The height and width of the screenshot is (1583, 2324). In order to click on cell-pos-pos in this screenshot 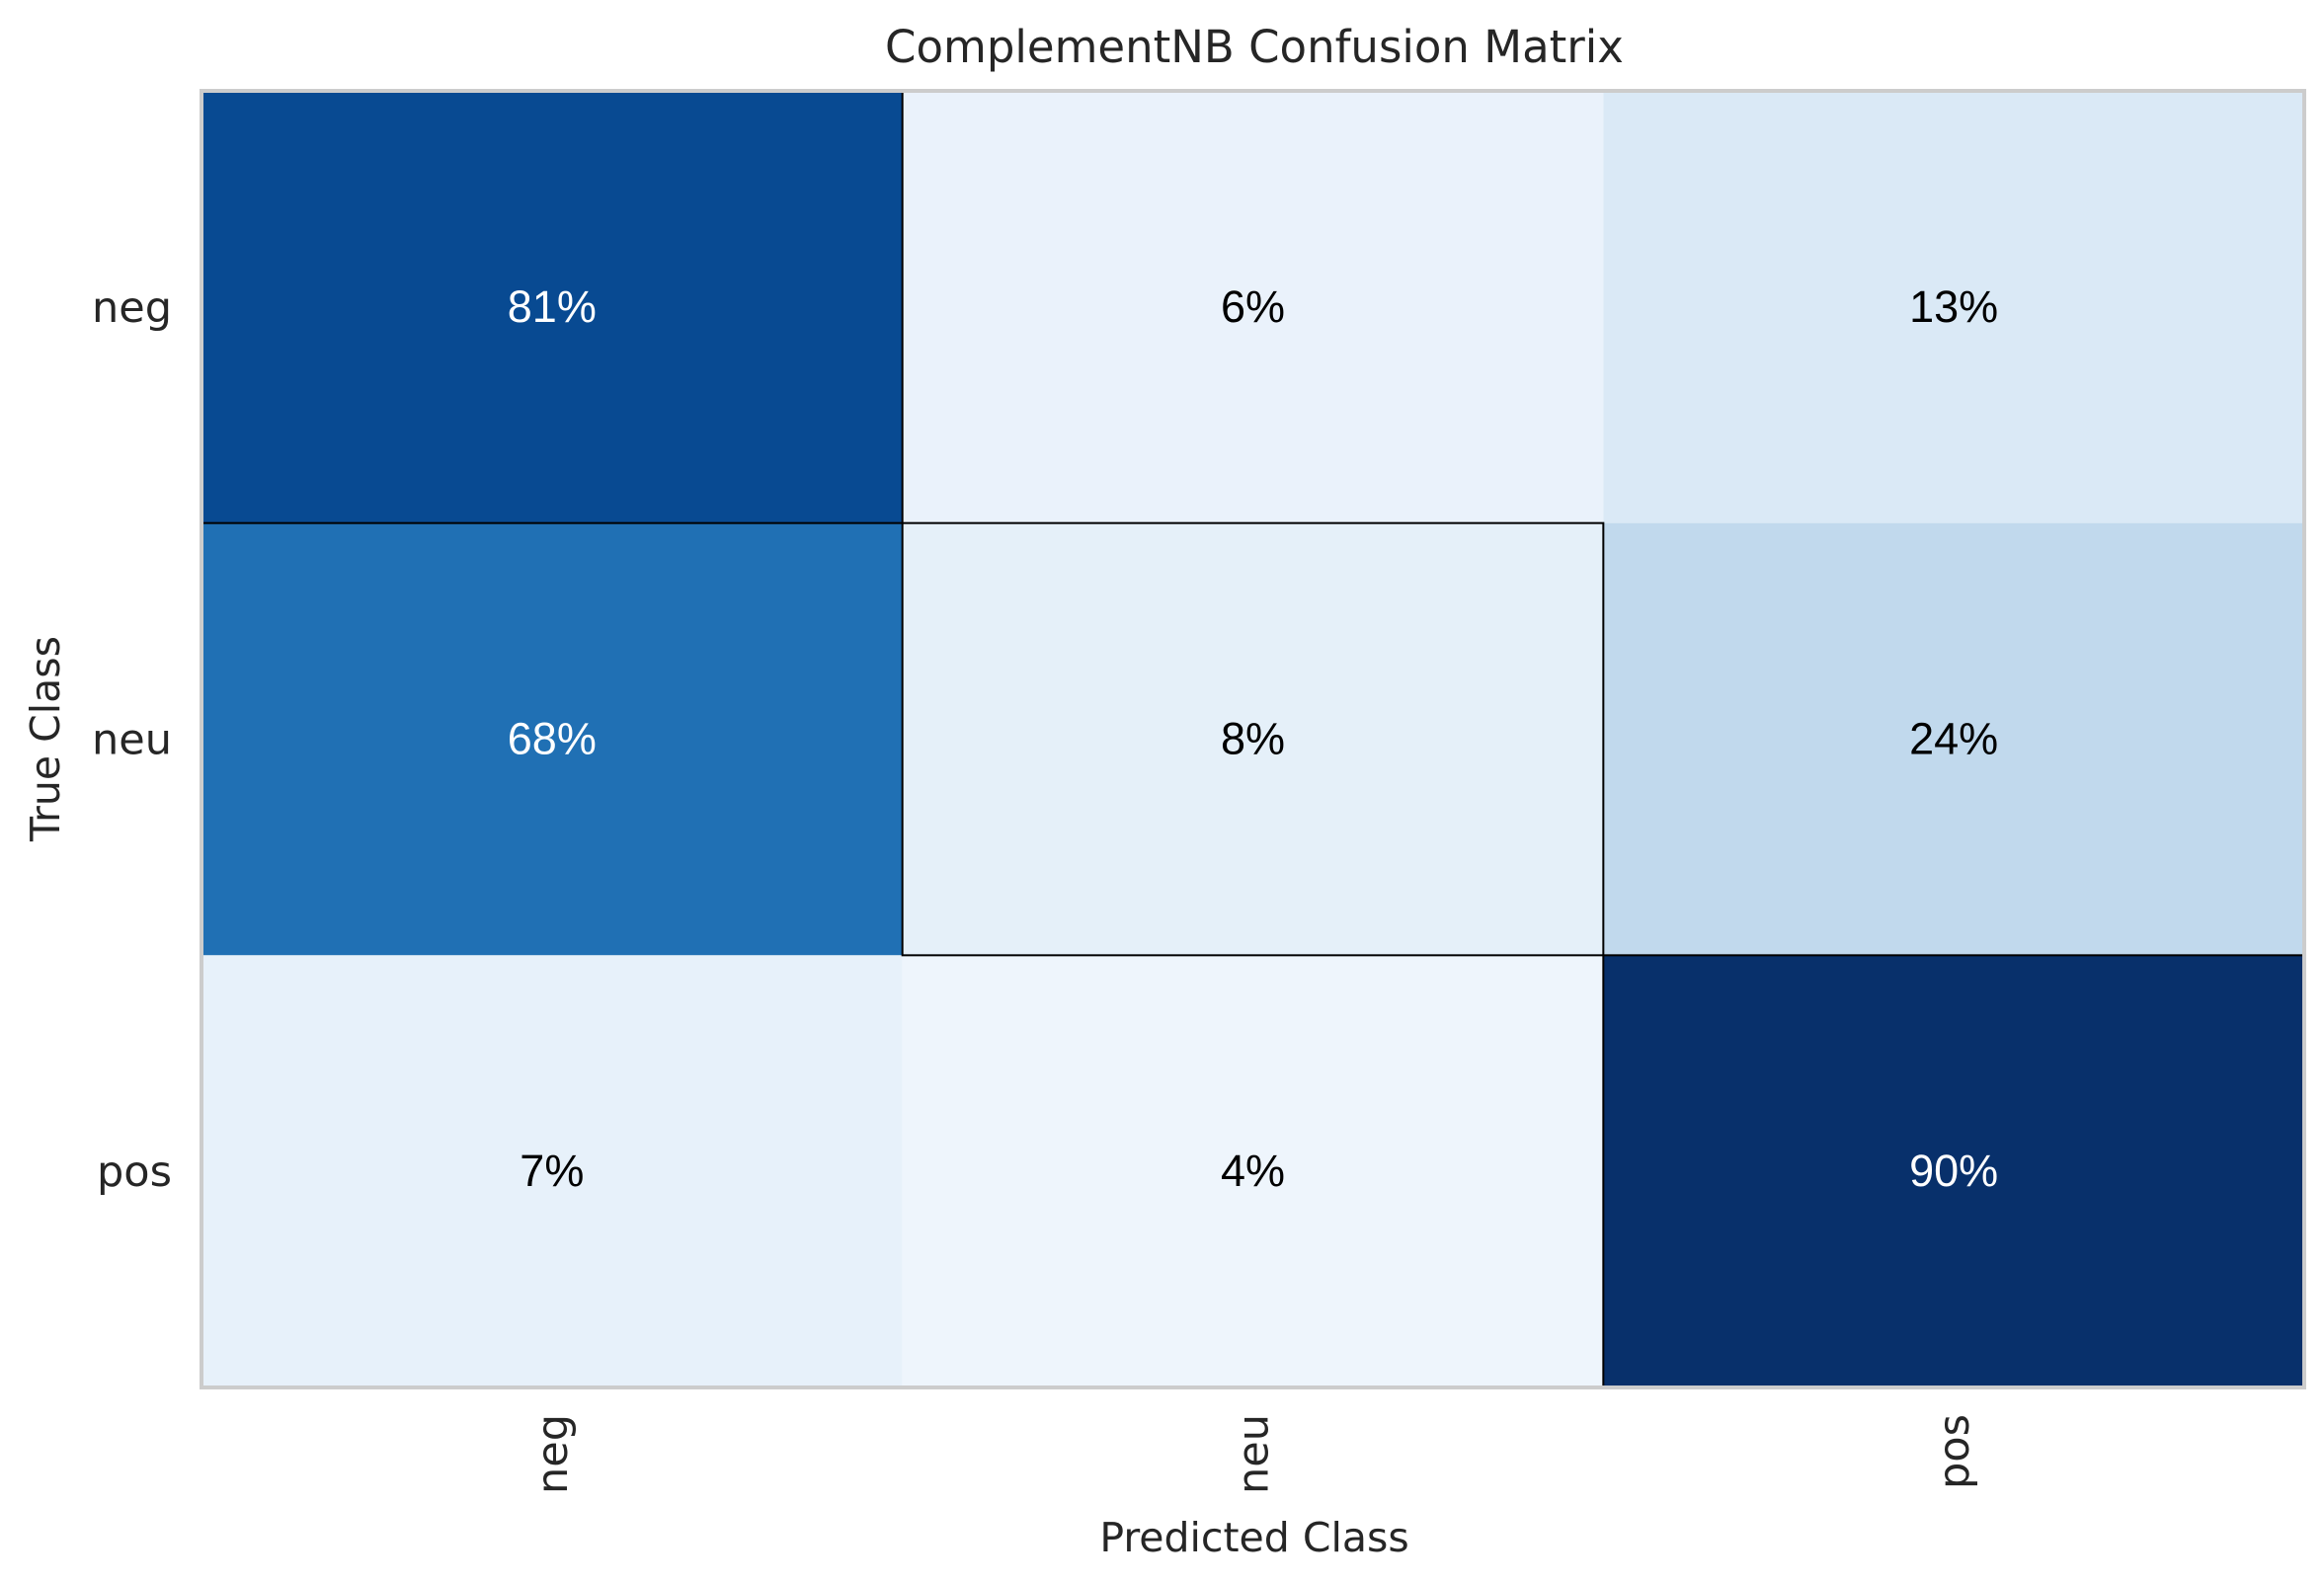, I will do `click(1954, 1171)`.